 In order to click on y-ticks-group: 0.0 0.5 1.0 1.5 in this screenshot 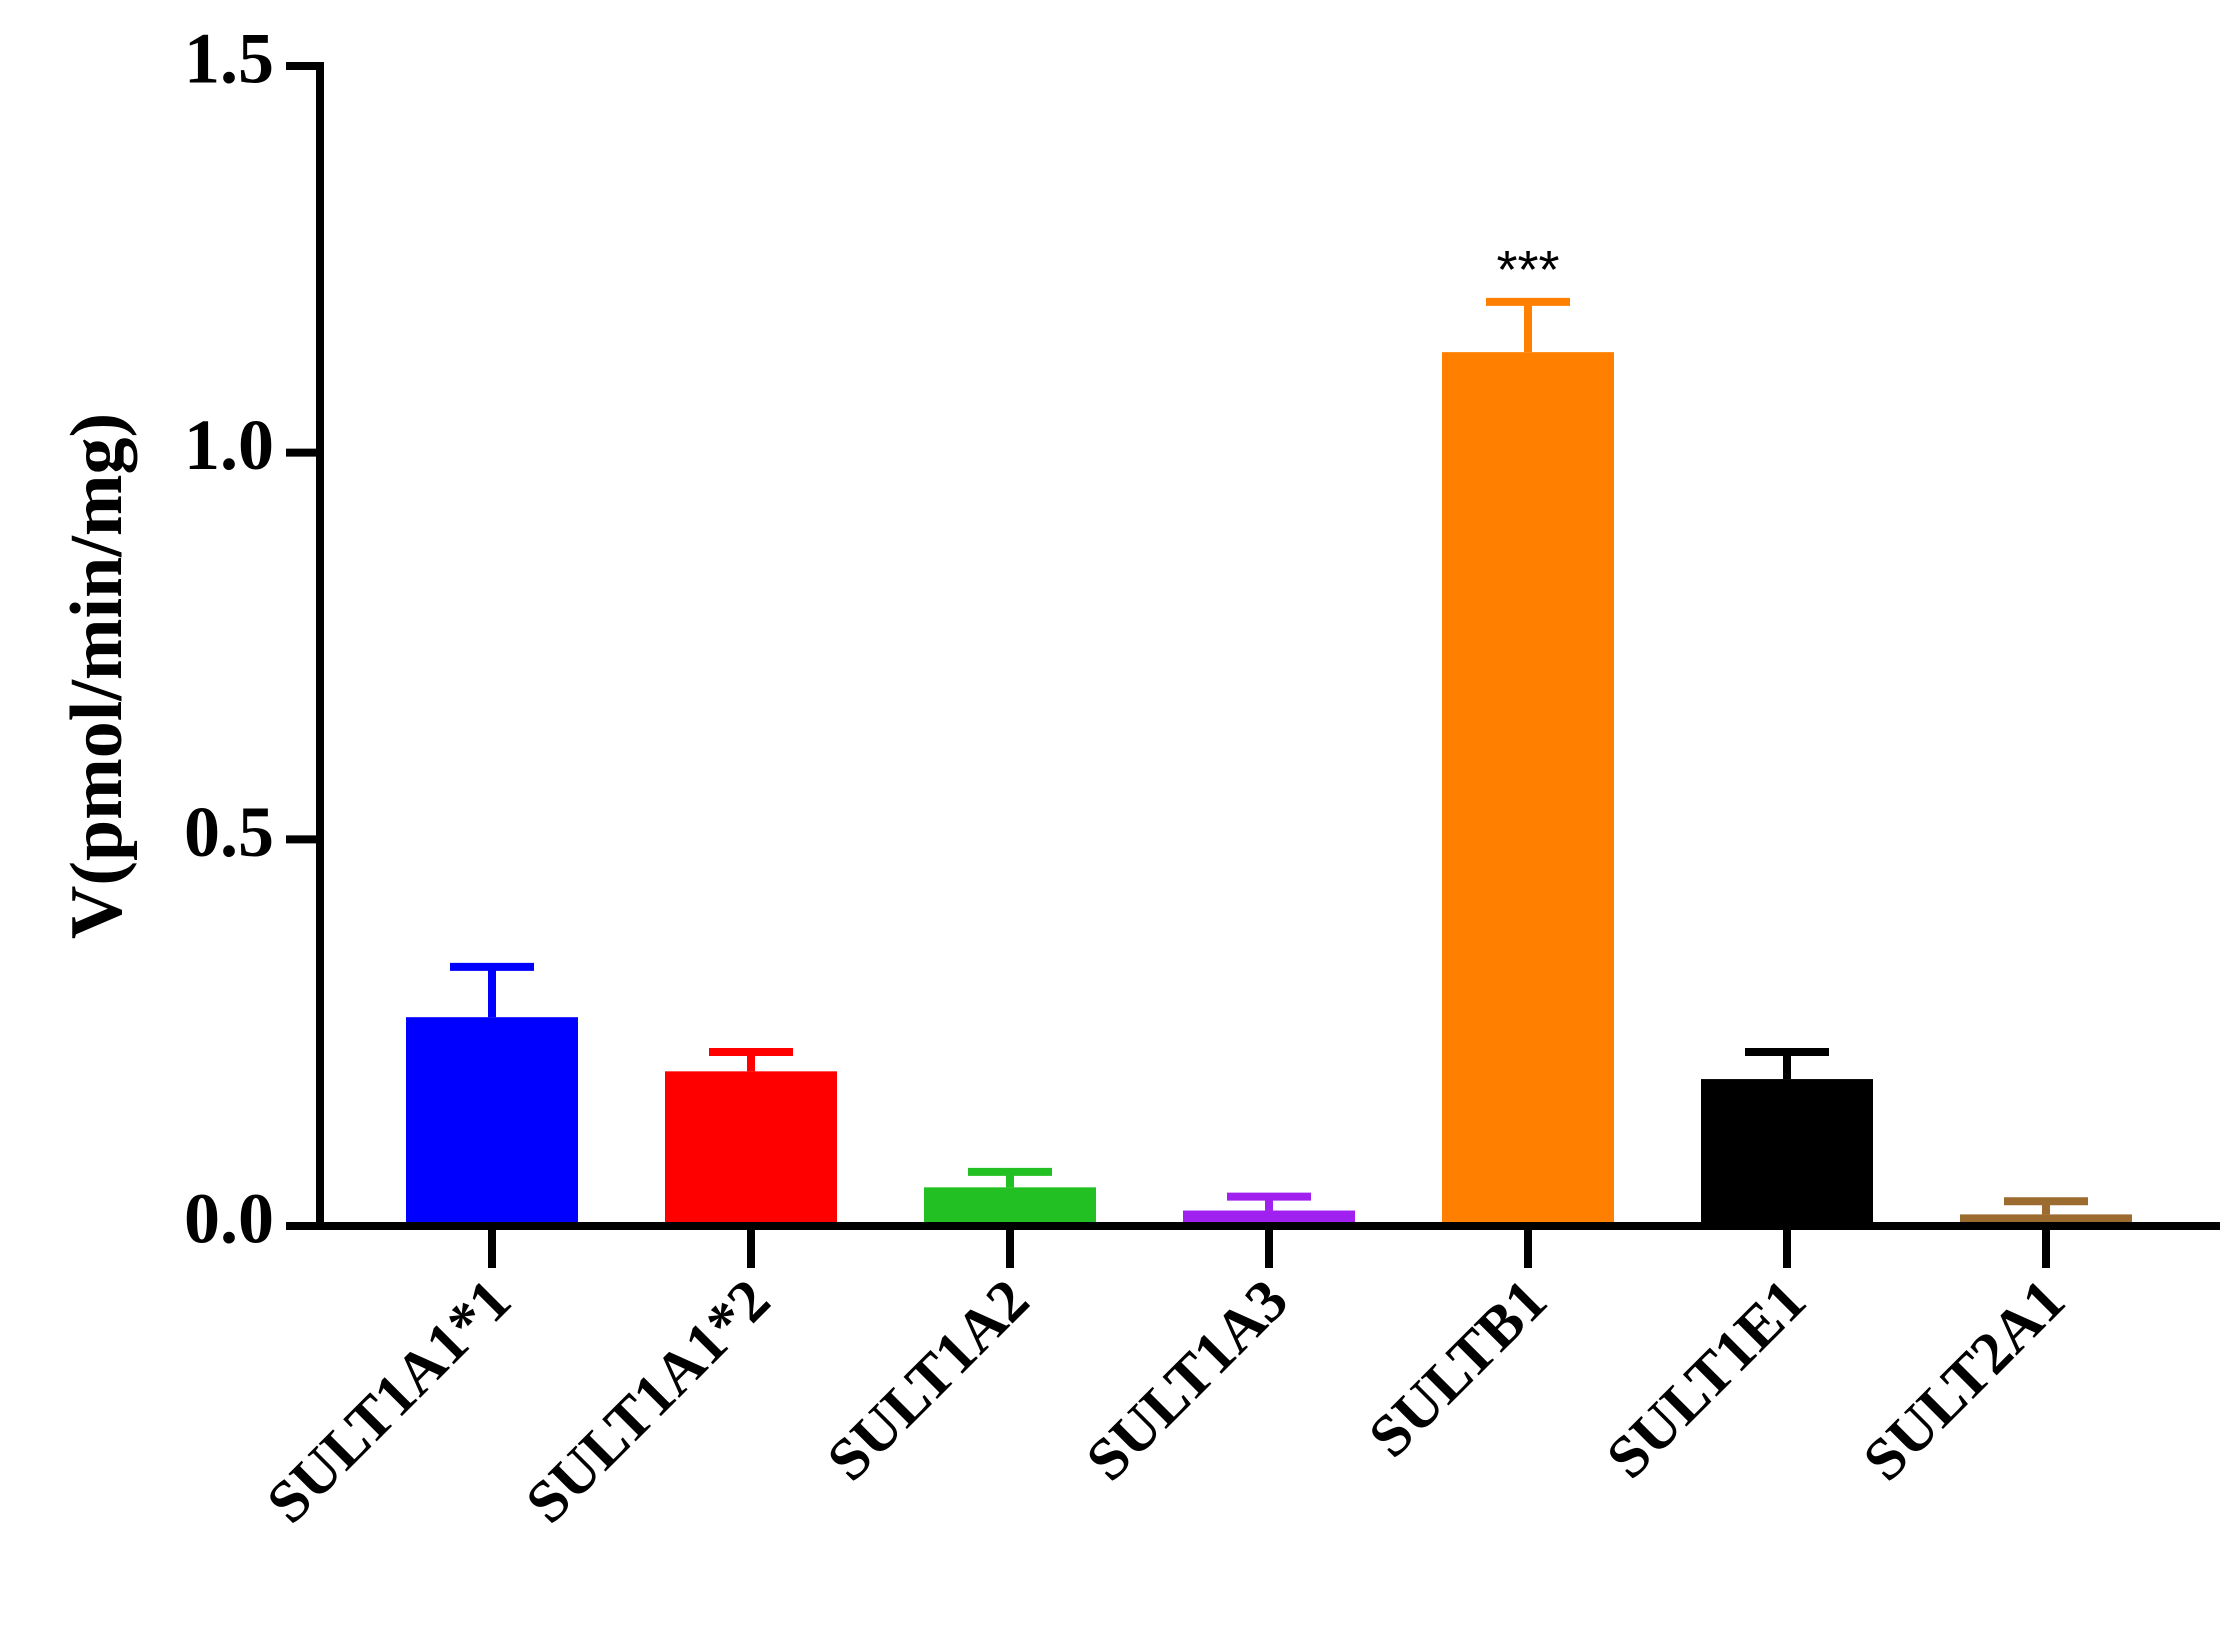, I will do `click(252, 639)`.